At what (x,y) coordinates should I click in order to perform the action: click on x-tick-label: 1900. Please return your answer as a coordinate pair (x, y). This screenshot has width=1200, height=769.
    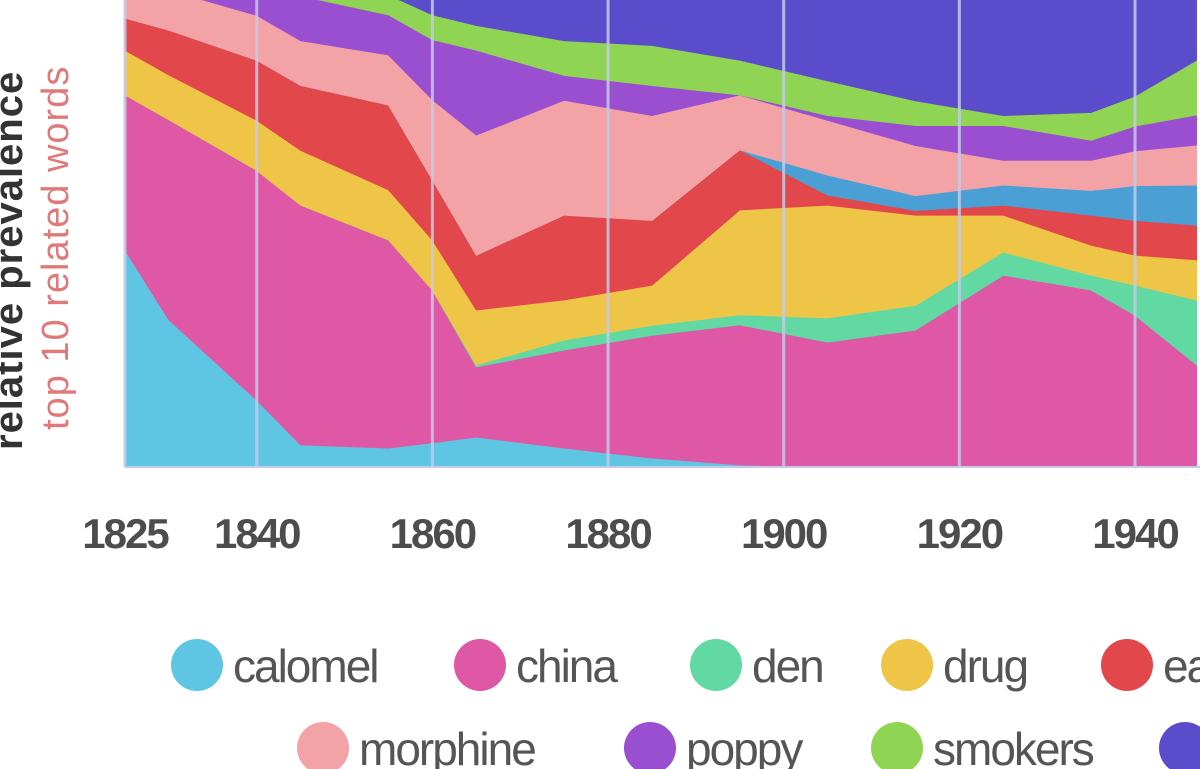
    Looking at the image, I should click on (784, 533).